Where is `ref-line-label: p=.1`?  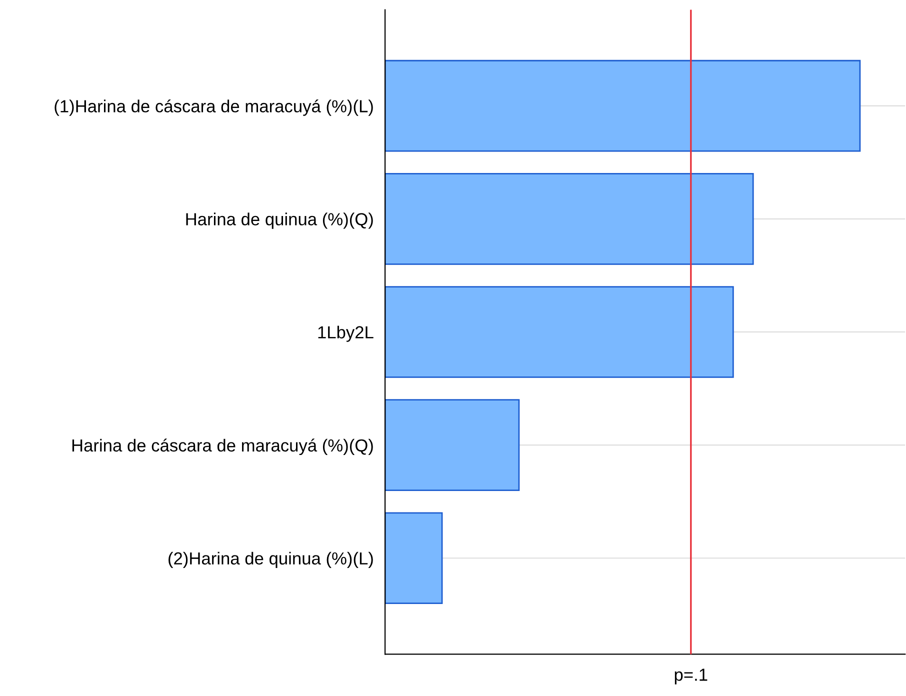
ref-line-label: p=.1 is located at coordinates (691, 676).